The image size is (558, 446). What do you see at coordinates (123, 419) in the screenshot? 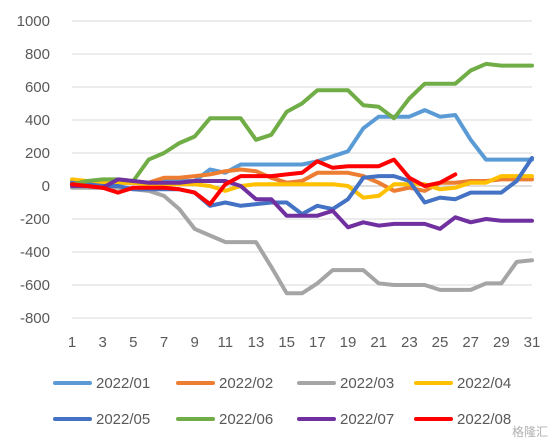
I see `legend-label: 2022/05` at bounding box center [123, 419].